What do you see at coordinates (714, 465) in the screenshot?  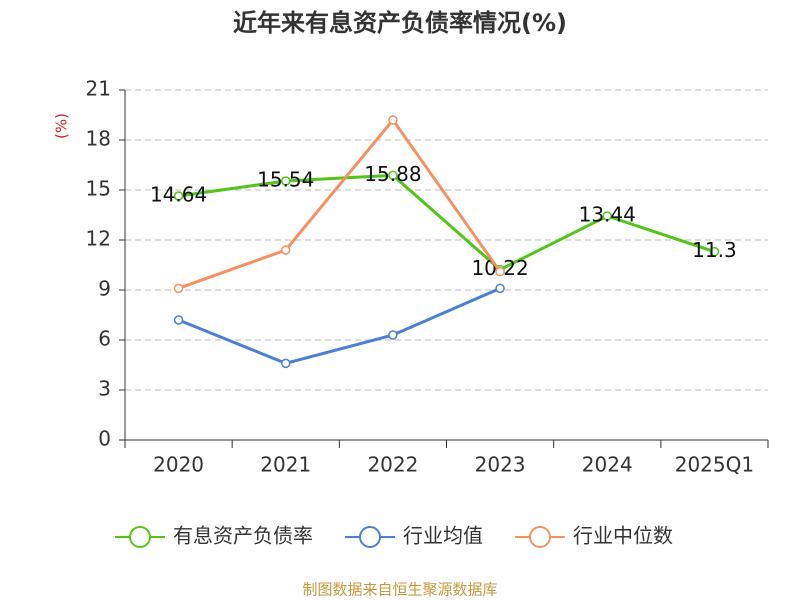 I see `x-tick-label: 2025Q1` at bounding box center [714, 465].